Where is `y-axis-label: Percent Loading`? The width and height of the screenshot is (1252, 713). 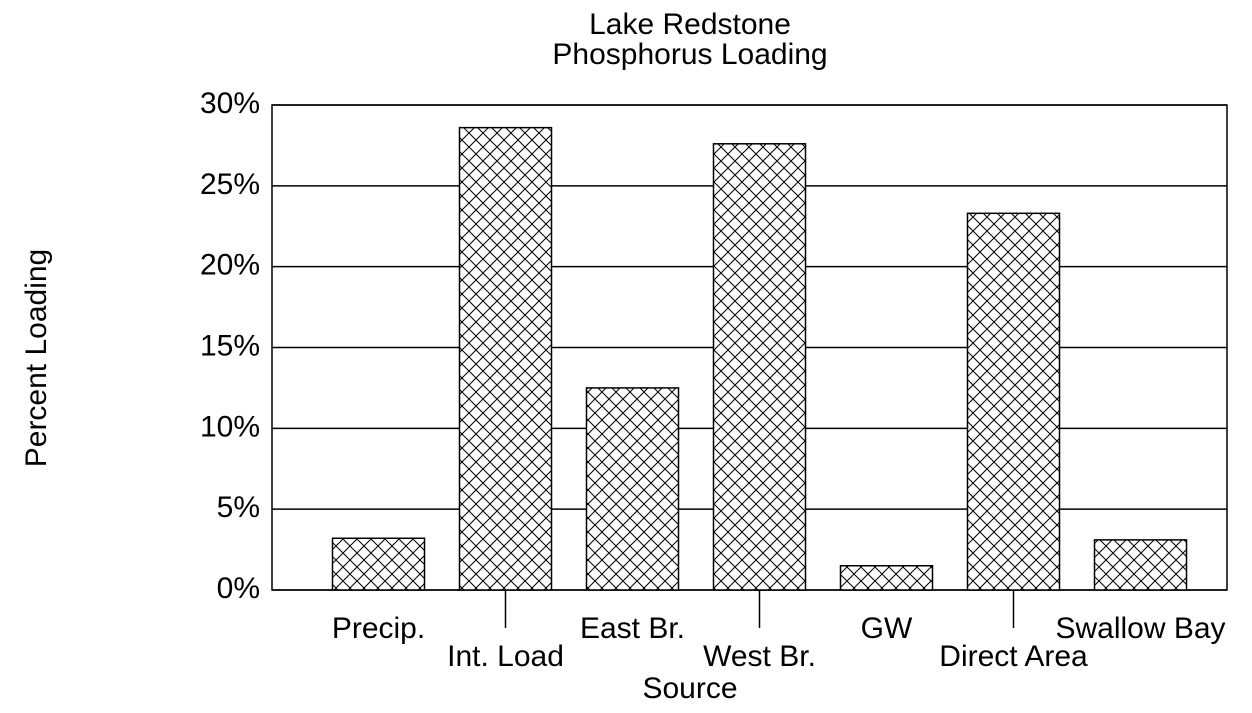
y-axis-label: Percent Loading is located at coordinates (36, 358).